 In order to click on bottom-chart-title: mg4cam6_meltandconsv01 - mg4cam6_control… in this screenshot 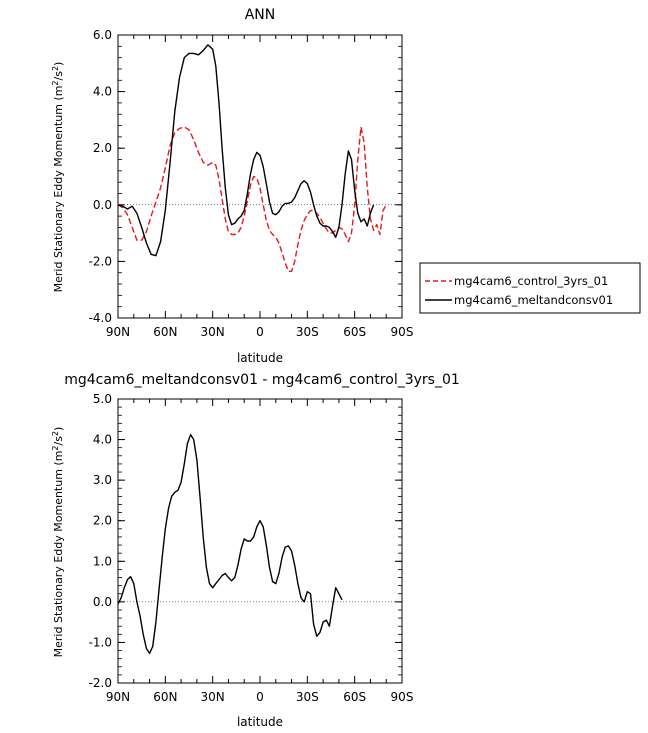, I will do `click(262, 380)`.